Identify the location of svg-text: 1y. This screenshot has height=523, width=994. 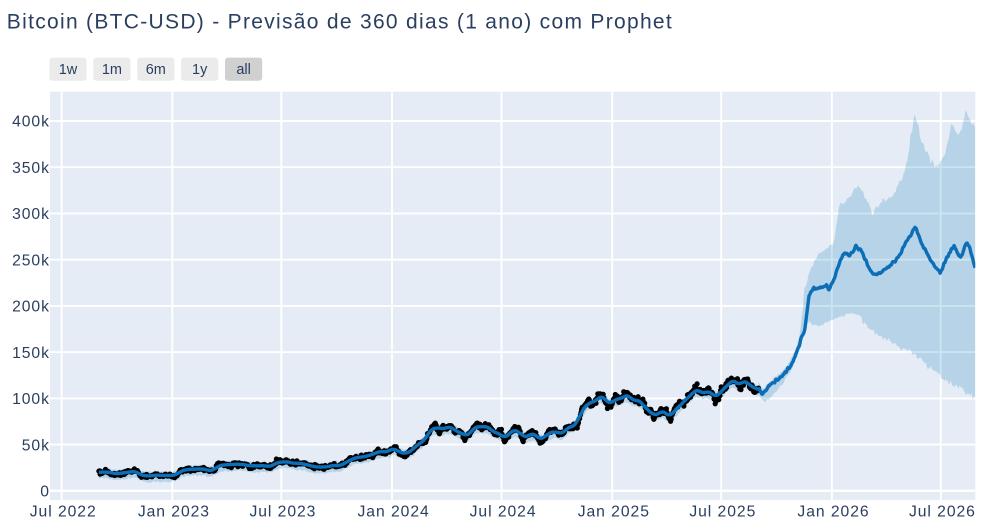
(200, 70).